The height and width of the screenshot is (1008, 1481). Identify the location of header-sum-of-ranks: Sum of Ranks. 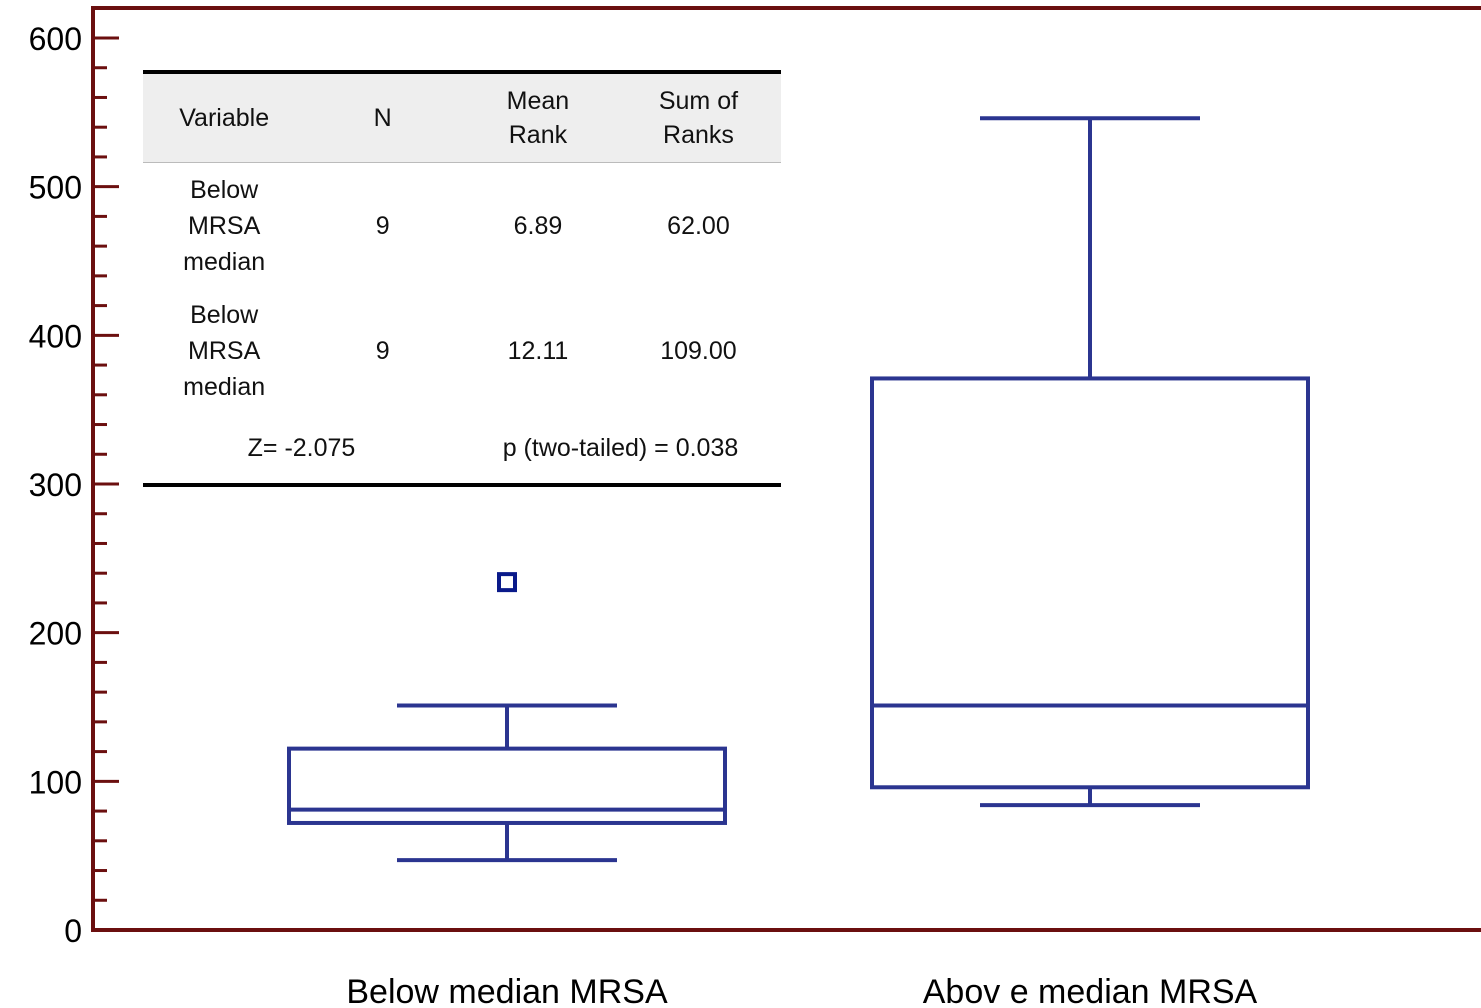
(698, 117).